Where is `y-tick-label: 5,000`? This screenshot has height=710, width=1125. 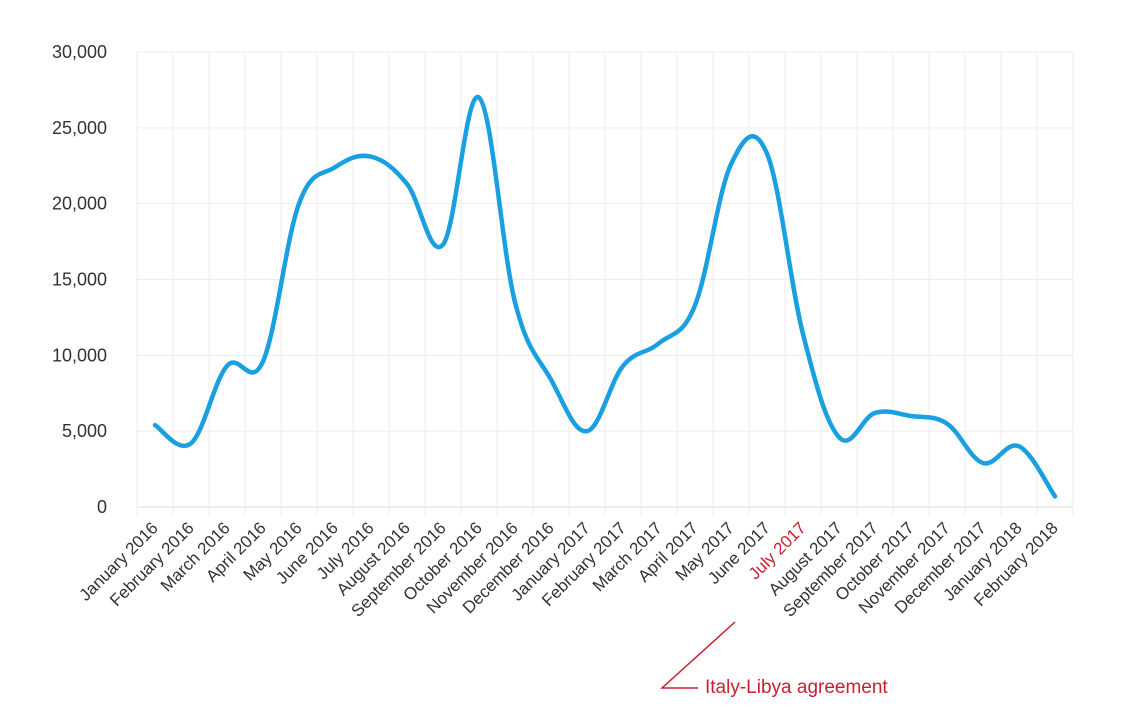
y-tick-label: 5,000 is located at coordinates (84, 431).